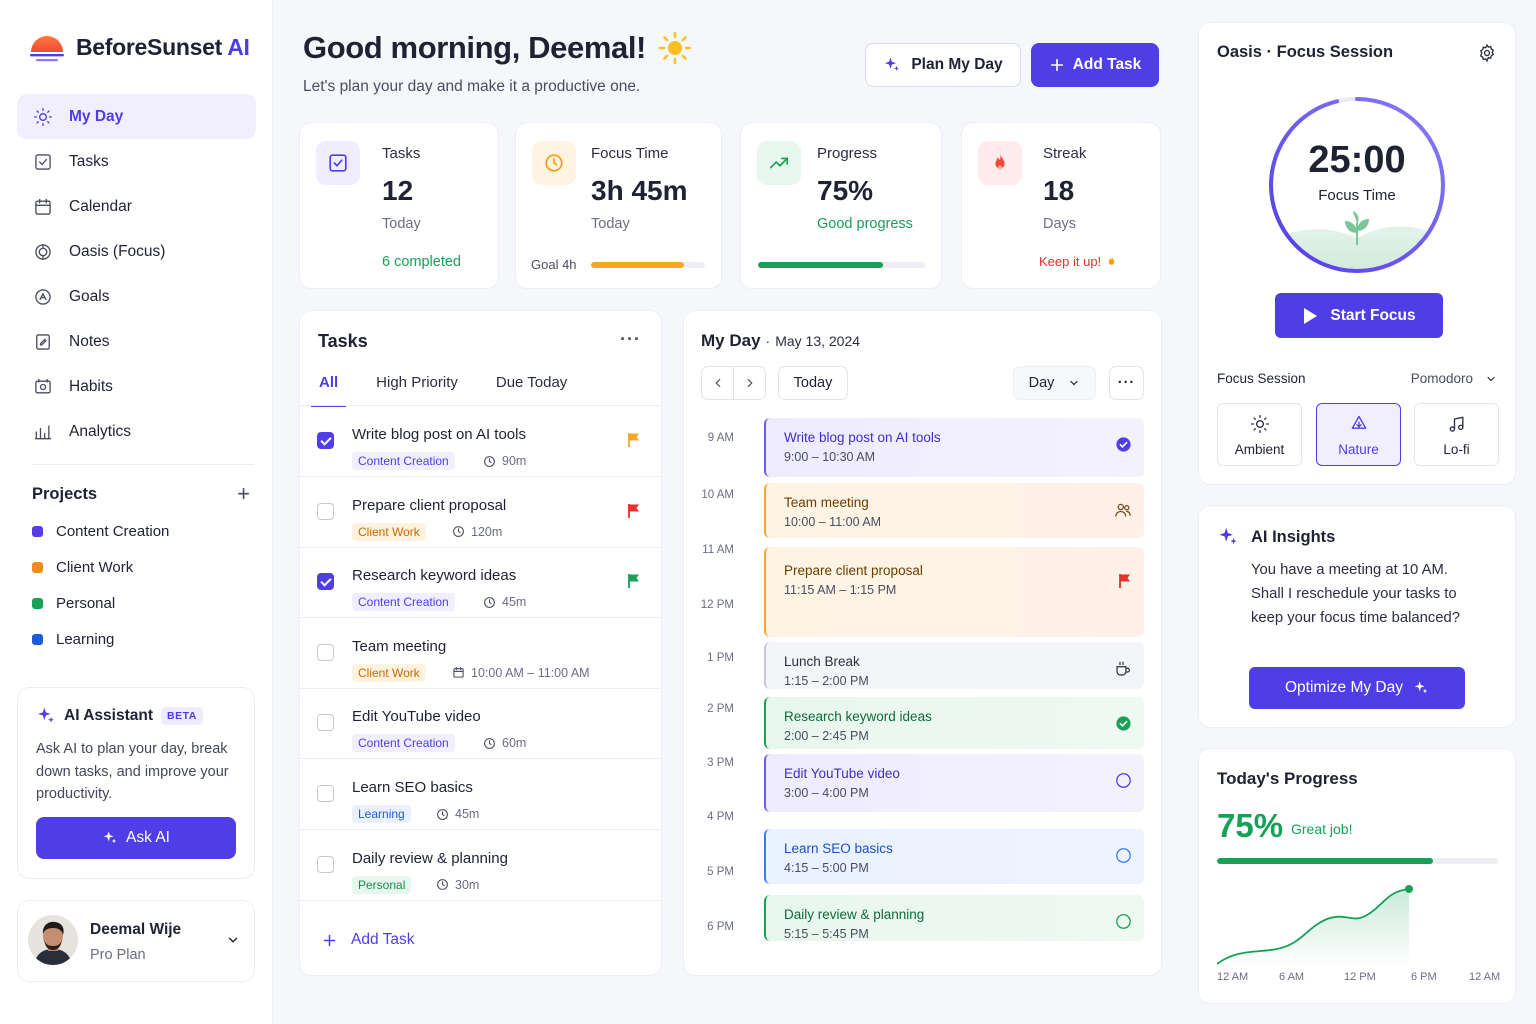  What do you see at coordinates (1123, 669) in the screenshot?
I see `coffee-icon` at bounding box center [1123, 669].